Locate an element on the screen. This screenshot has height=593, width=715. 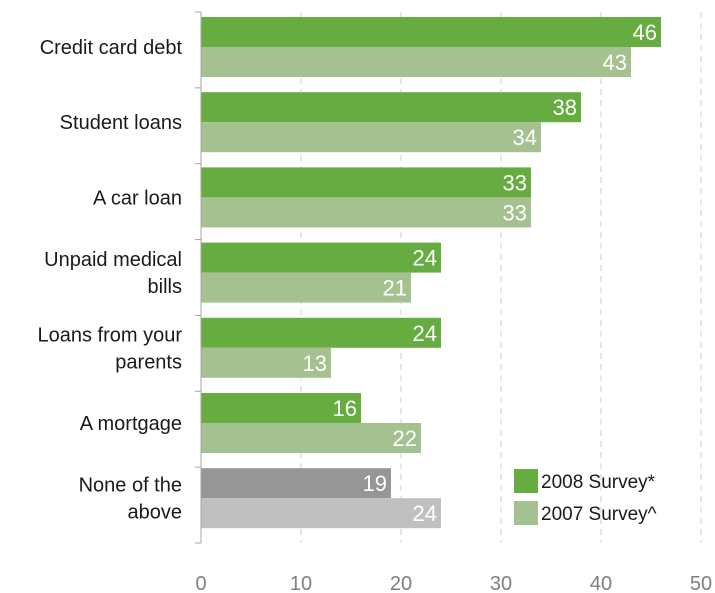
legend-swatch-2007 is located at coordinates (526, 513).